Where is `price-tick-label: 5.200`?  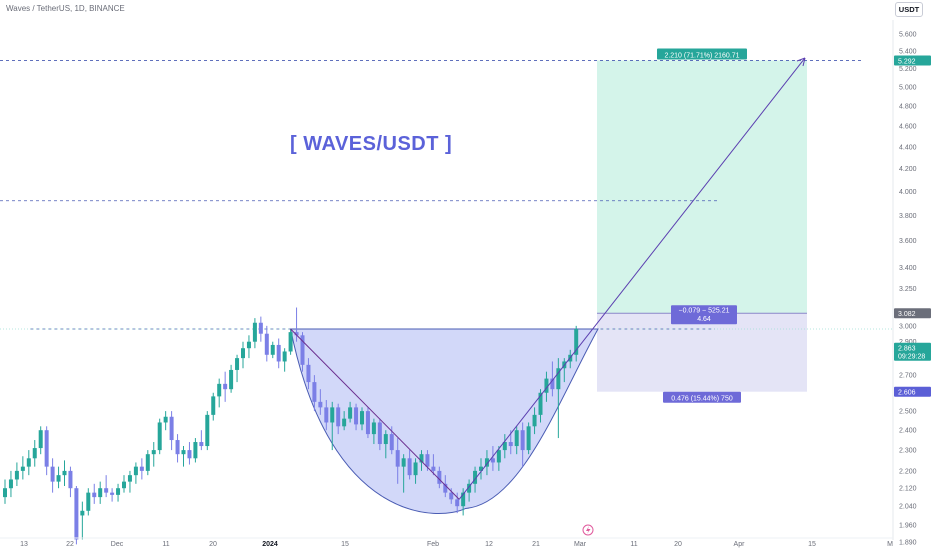
price-tick-label: 5.200 is located at coordinates (908, 69).